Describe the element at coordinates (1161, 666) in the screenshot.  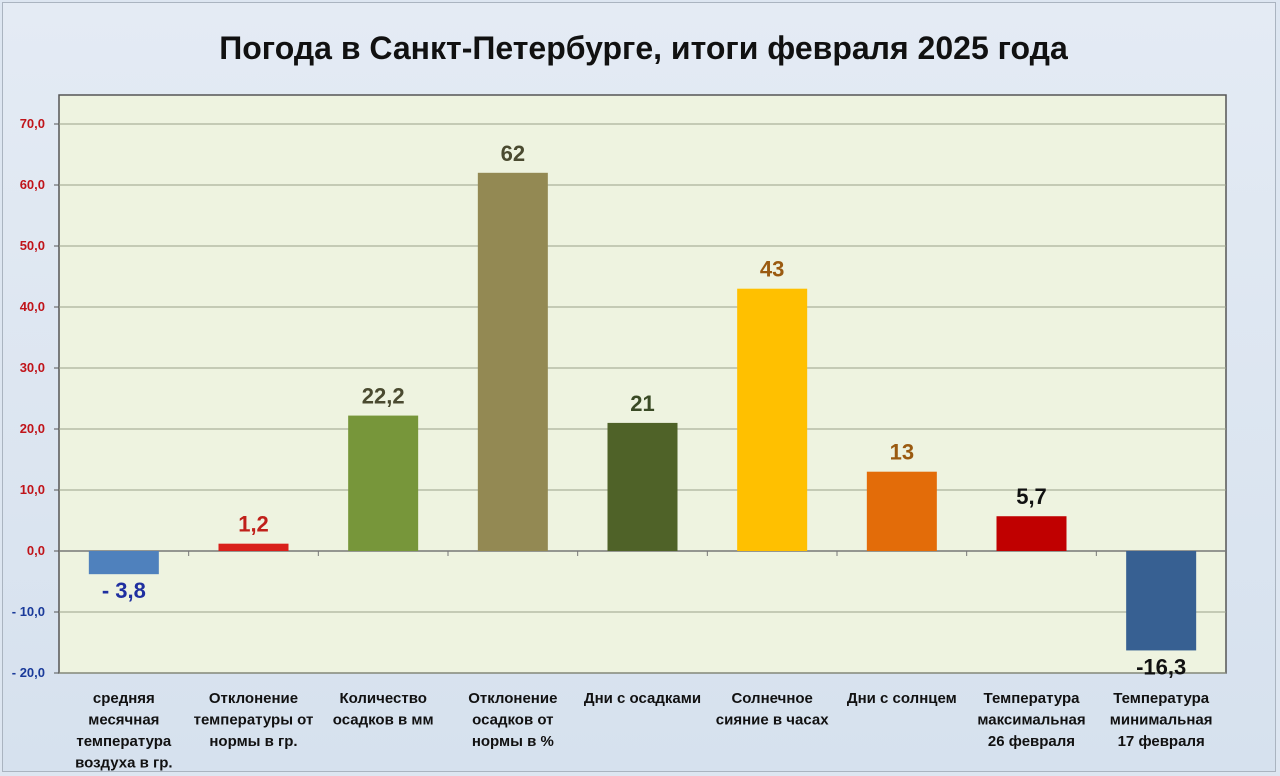
I see `data-label: -16,3` at that location.